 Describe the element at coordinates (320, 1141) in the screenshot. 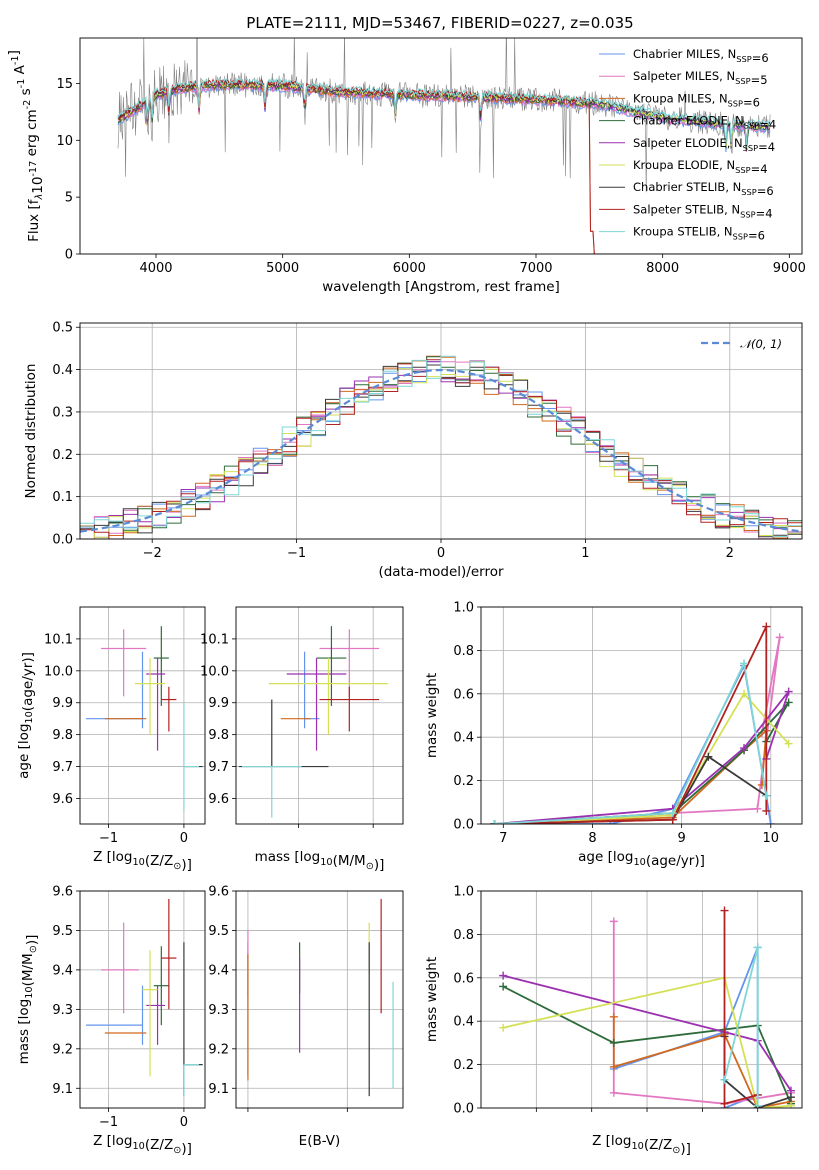

I see `x-axis-label: E(B-V)` at that location.